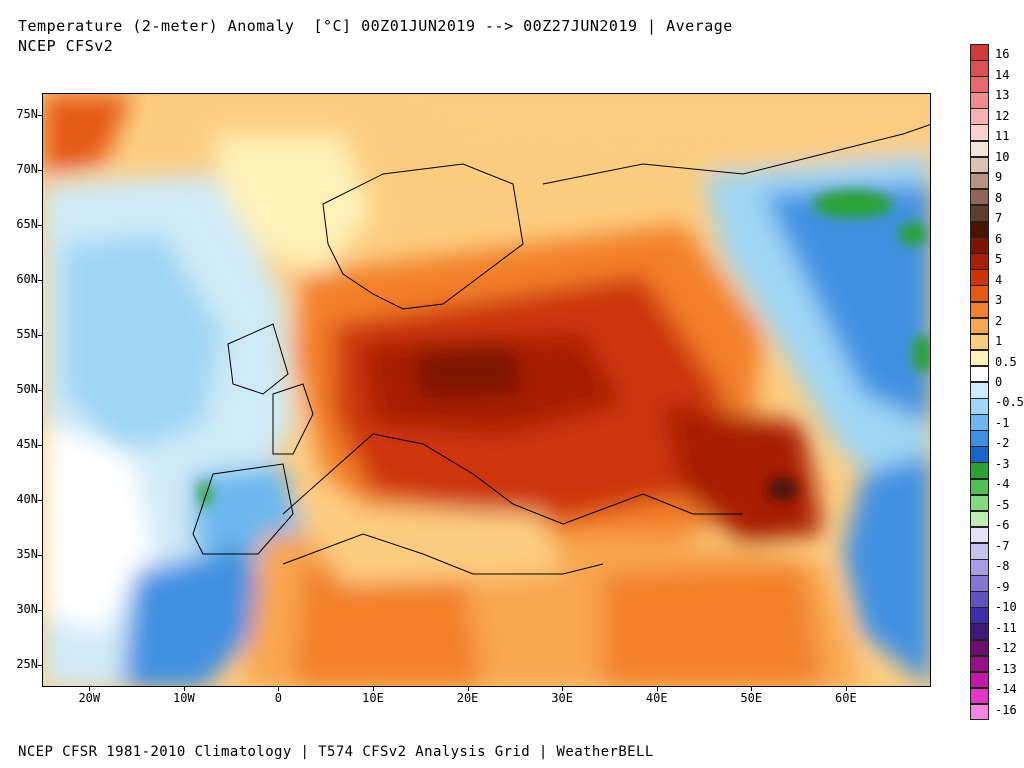  I want to click on colorbar-label: 2, so click(999, 320).